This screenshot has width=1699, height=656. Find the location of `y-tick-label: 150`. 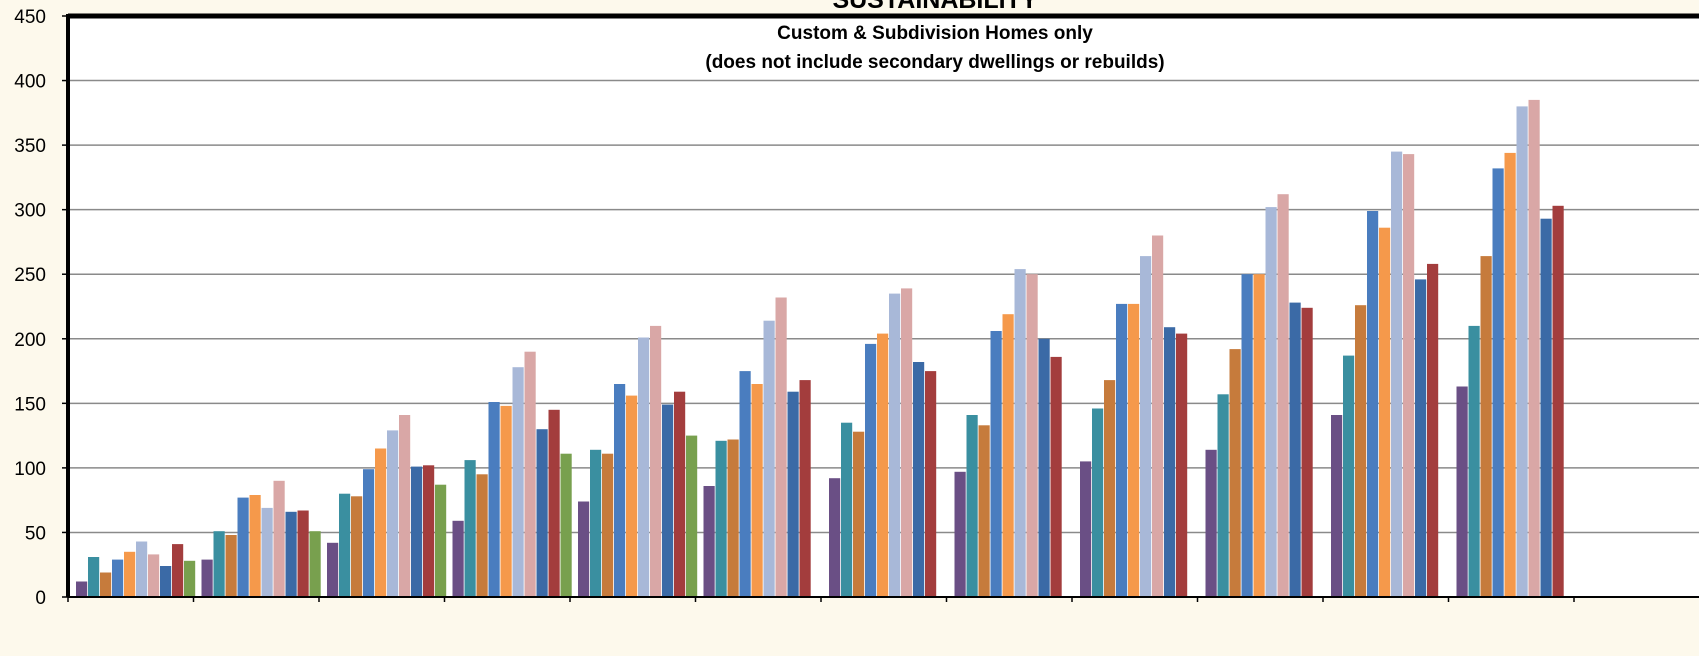

y-tick-label: 150 is located at coordinates (30, 404).